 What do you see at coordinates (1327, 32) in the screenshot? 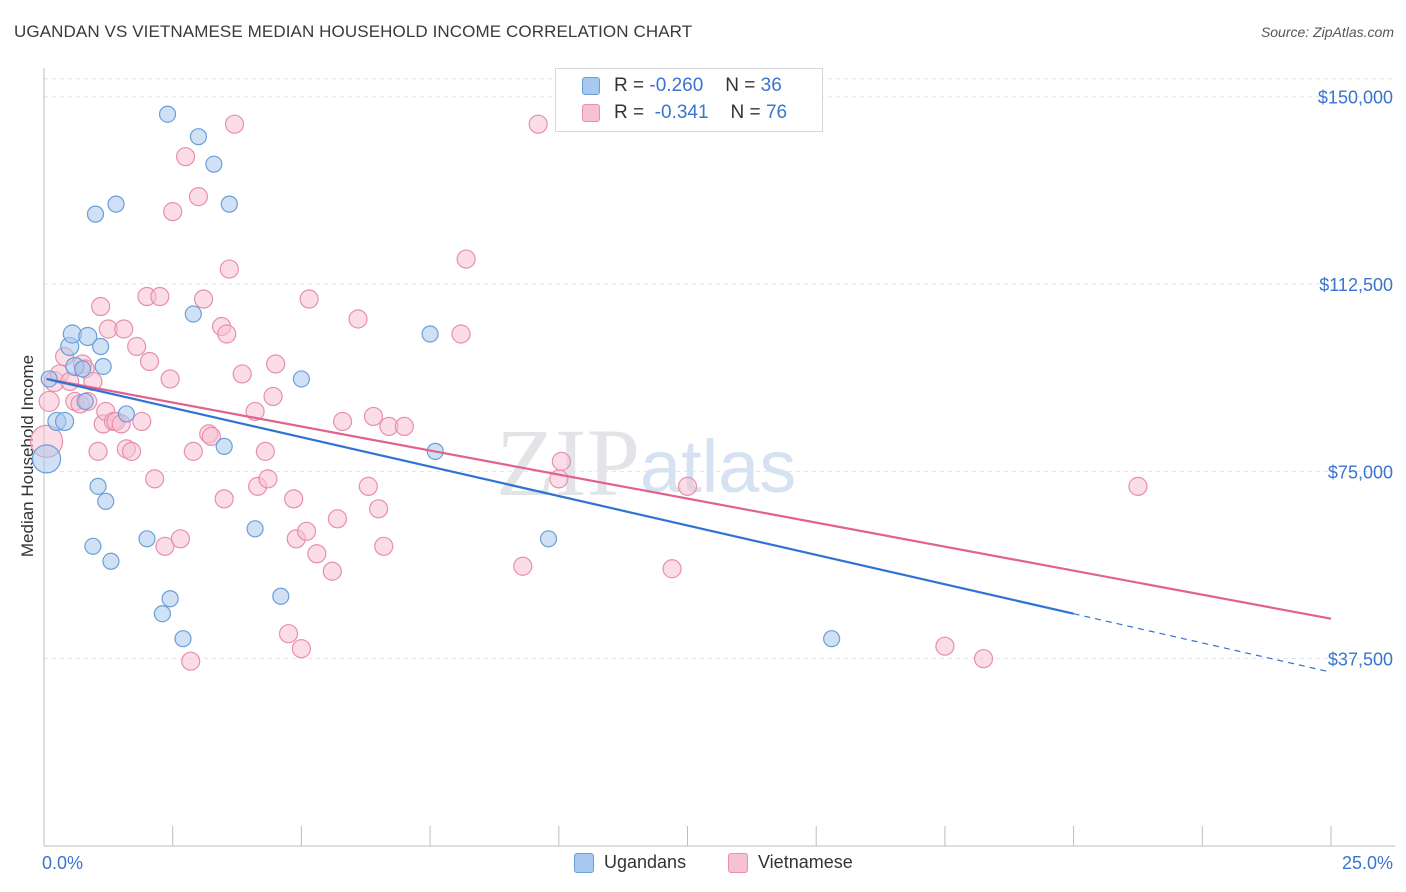
I see `source-label: Source: ZipAtlas.com` at bounding box center [1327, 32].